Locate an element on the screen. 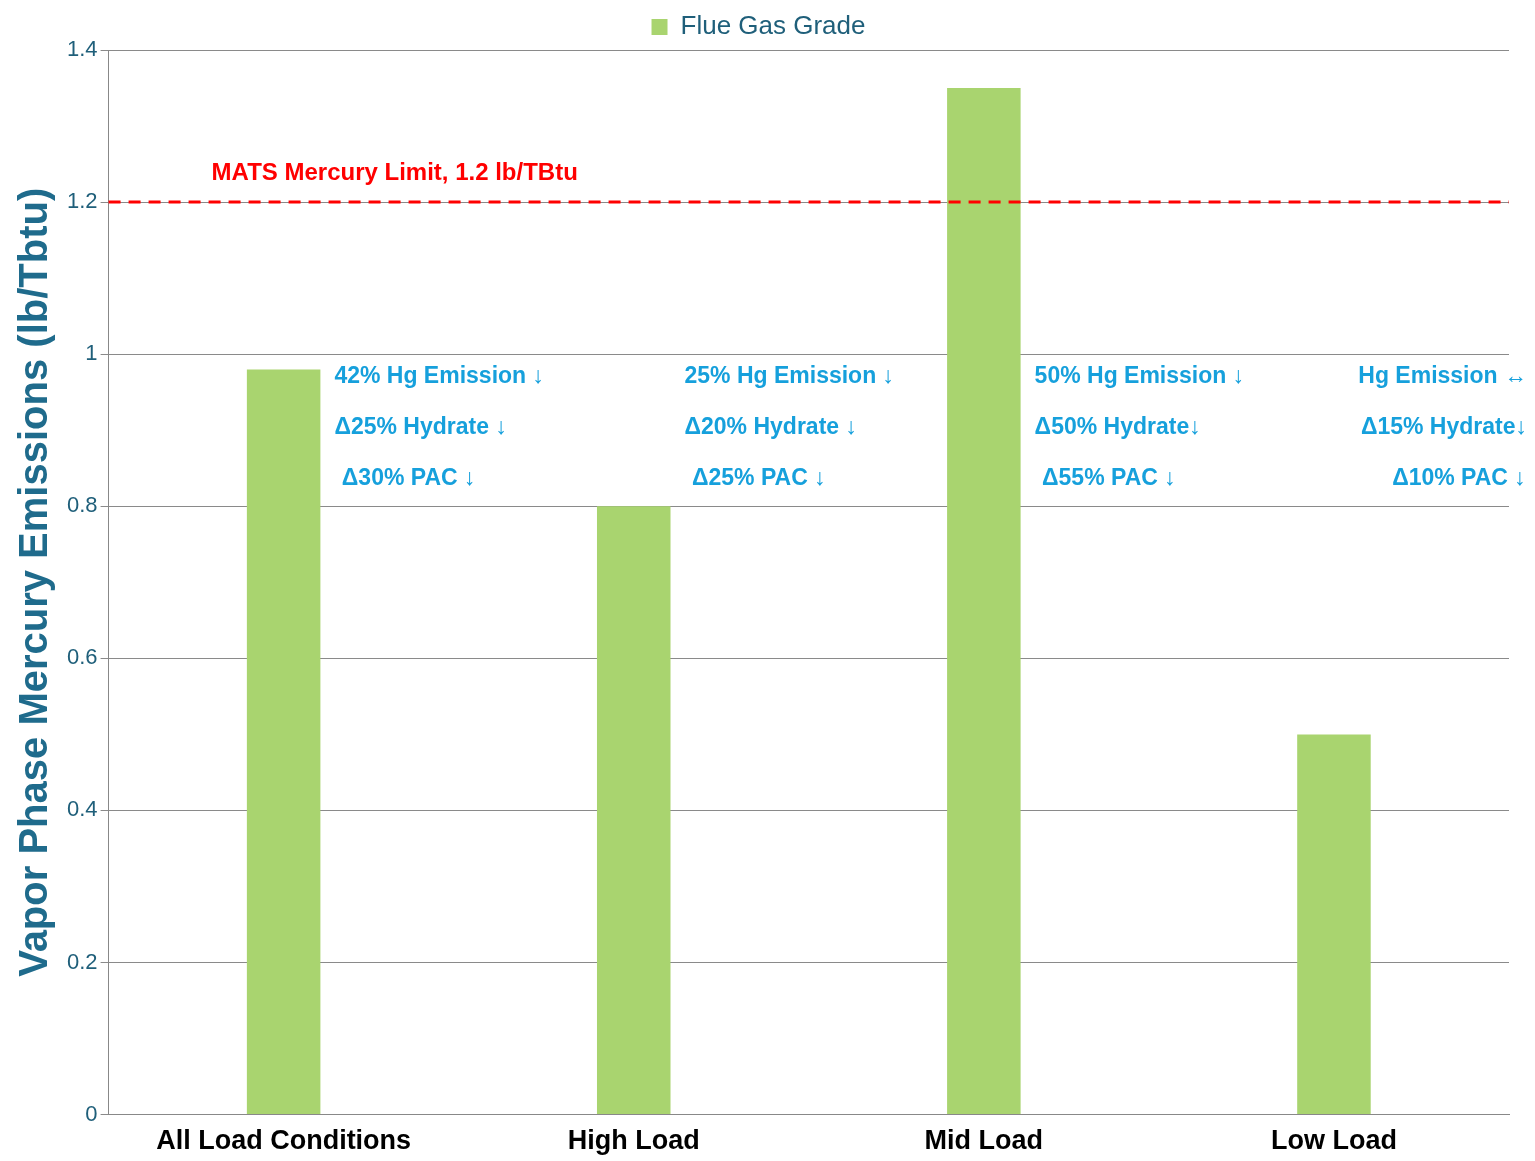 The image size is (1535, 1161). annotation: Δ15% Hydrate↓ is located at coordinates (1444, 426).